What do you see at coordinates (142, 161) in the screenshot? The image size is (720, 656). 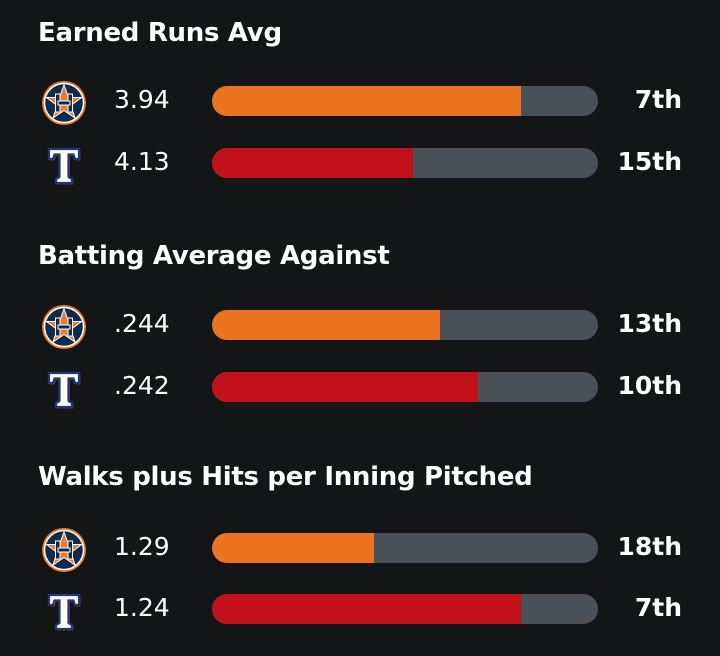 I see `stat-value: 4.13` at bounding box center [142, 161].